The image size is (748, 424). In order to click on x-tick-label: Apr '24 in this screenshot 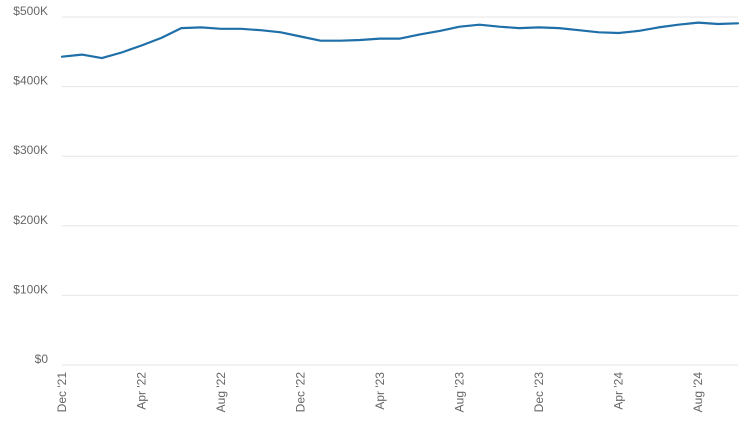, I will do `click(619, 391)`.